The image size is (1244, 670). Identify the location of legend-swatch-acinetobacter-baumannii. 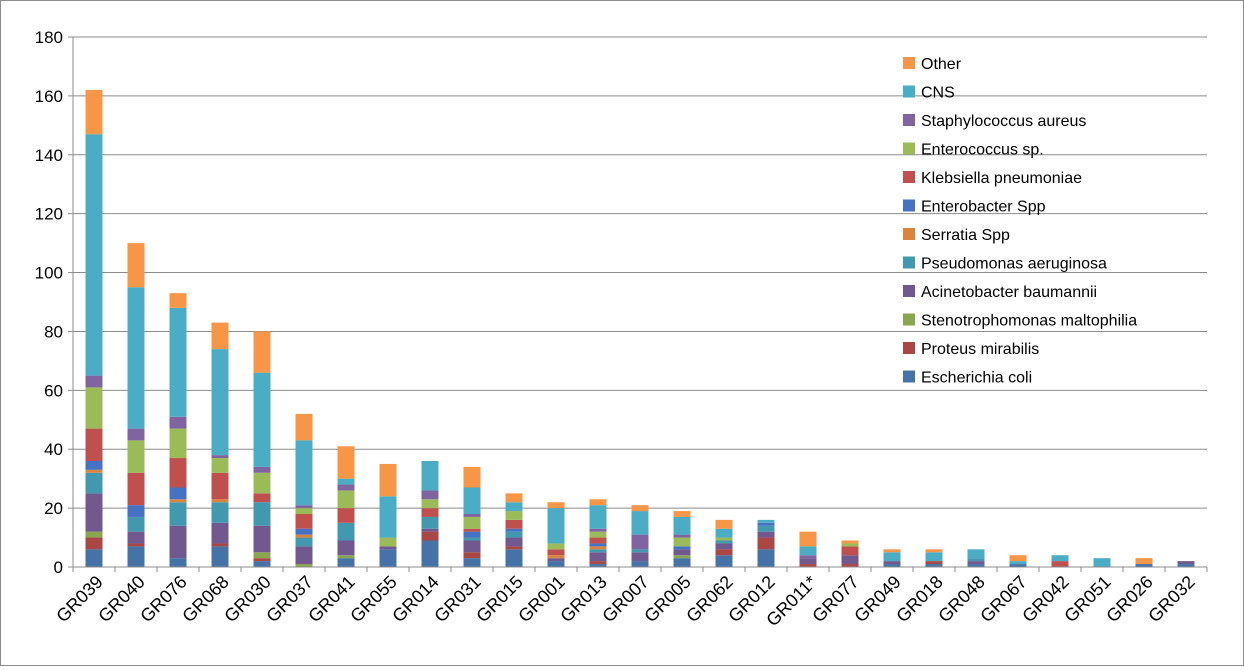
(909, 291).